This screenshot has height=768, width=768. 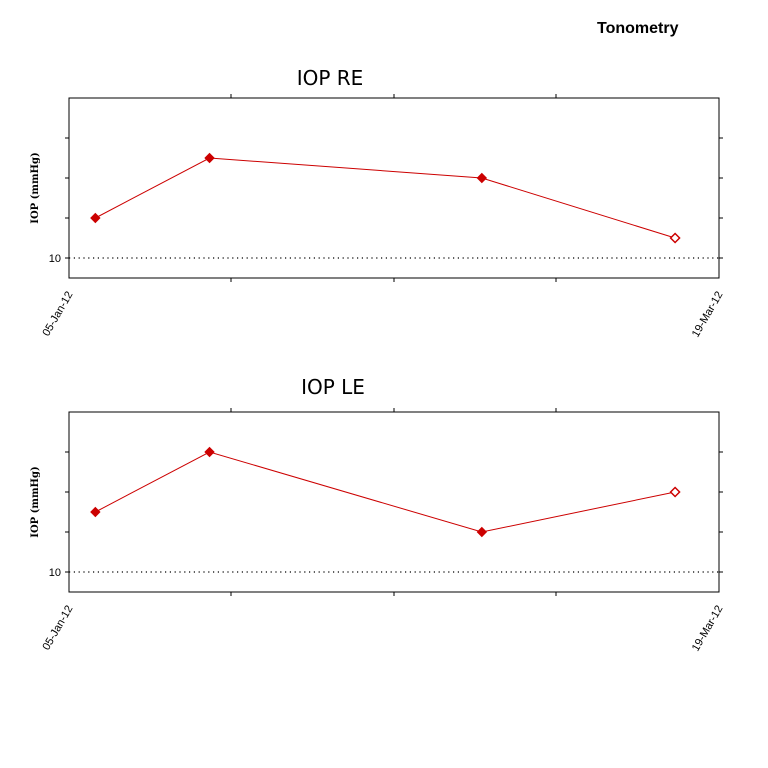 What do you see at coordinates (333, 387) in the screenshot?
I see `chart-title: IOP LE` at bounding box center [333, 387].